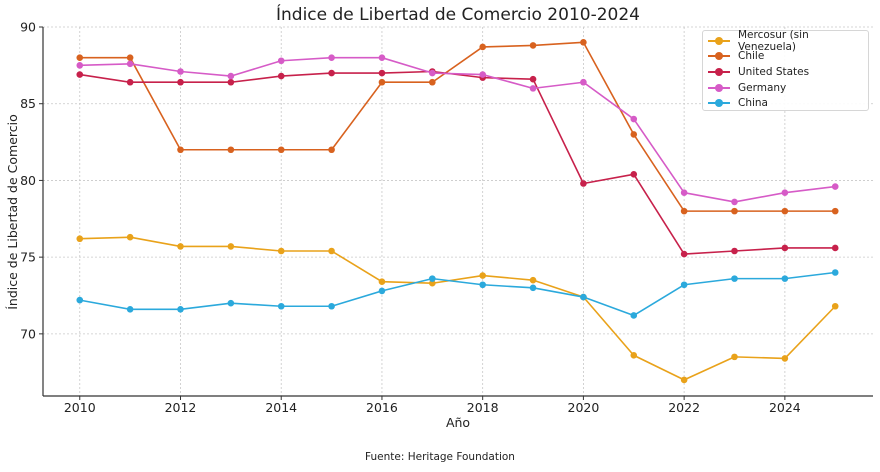 This screenshot has width=880, height=472. What do you see at coordinates (80, 407) in the screenshot?
I see `x-tick-label: 2010` at bounding box center [80, 407].